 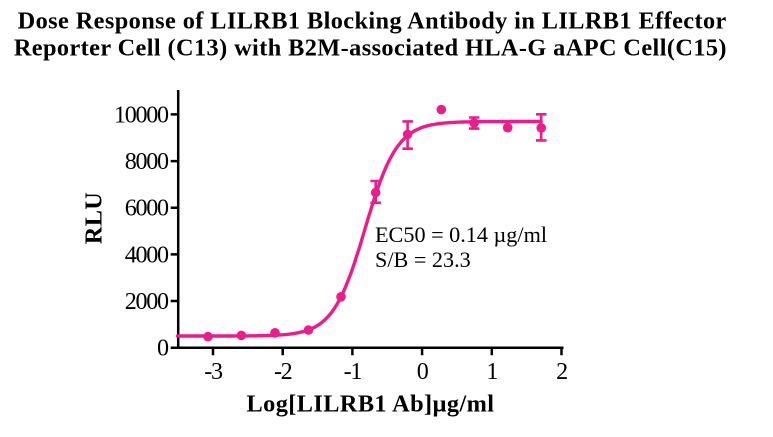 I want to click on svg-text: 10000, so click(x=141, y=115).